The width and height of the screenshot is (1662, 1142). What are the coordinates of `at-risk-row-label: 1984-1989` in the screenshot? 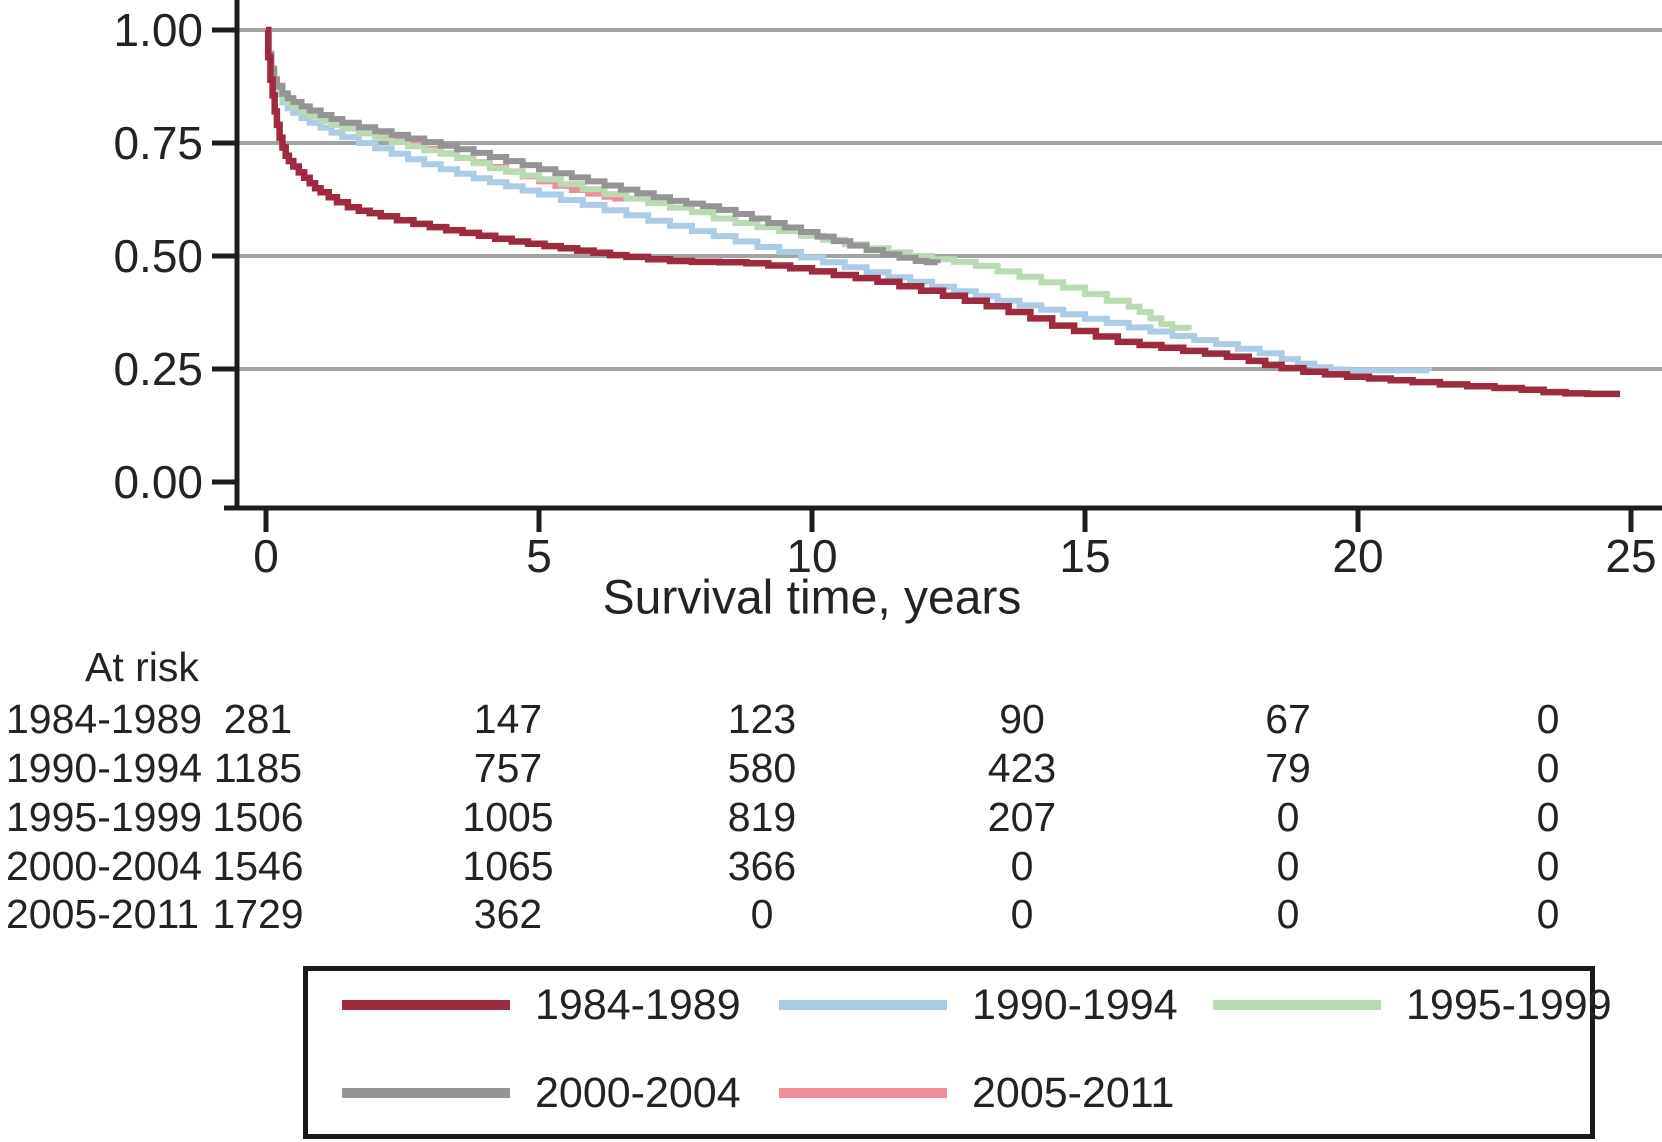 It's located at (104, 719).